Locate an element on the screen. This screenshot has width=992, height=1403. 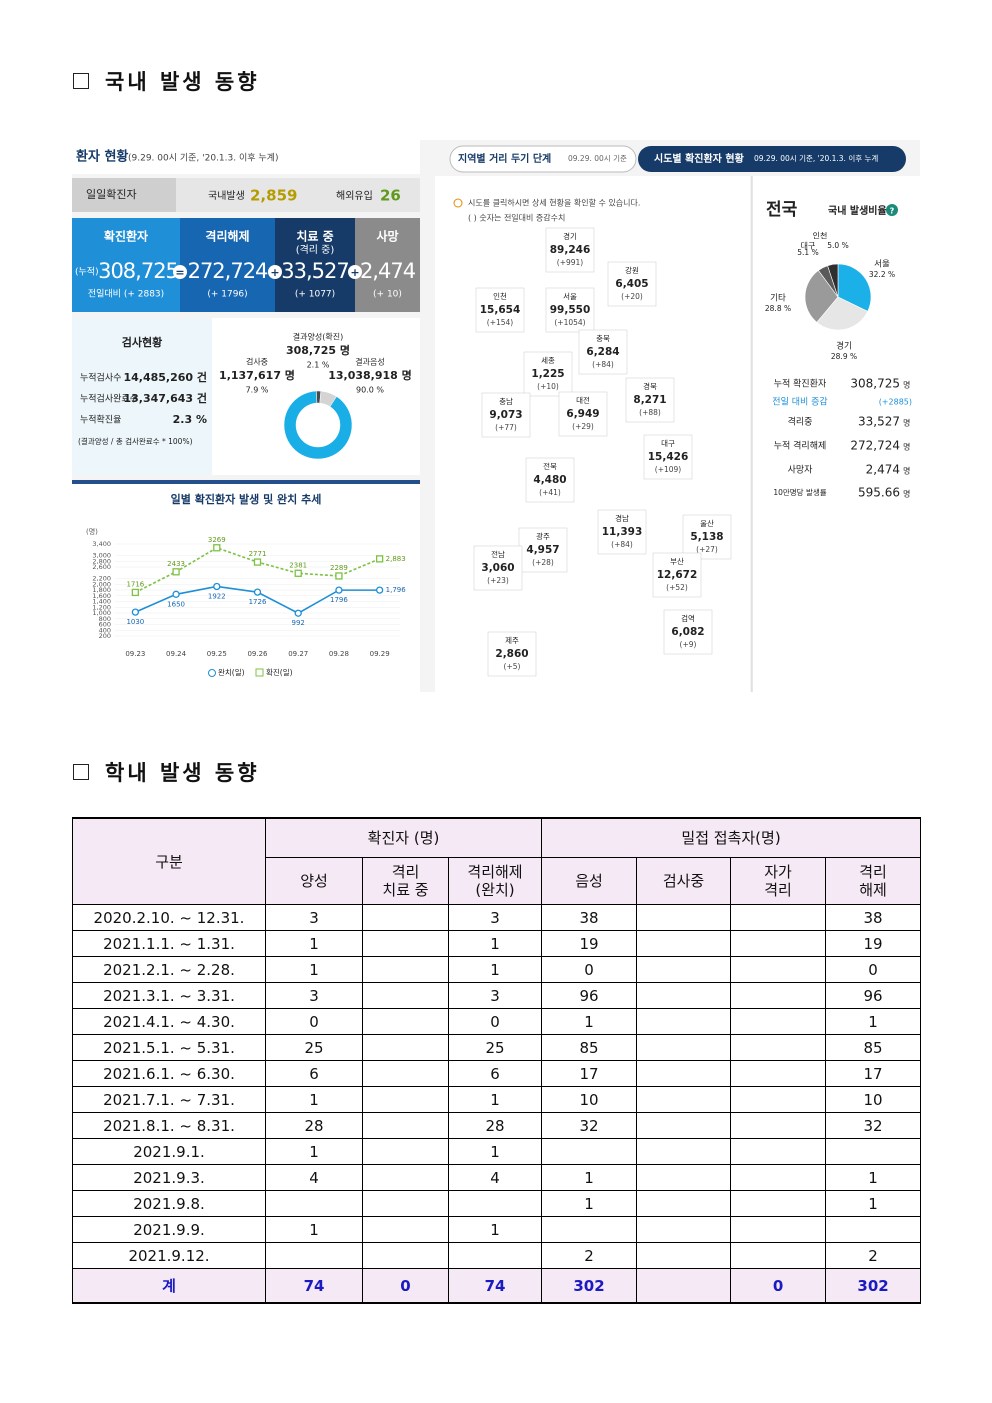
label: 누적검사완료수 is located at coordinates (109, 399).